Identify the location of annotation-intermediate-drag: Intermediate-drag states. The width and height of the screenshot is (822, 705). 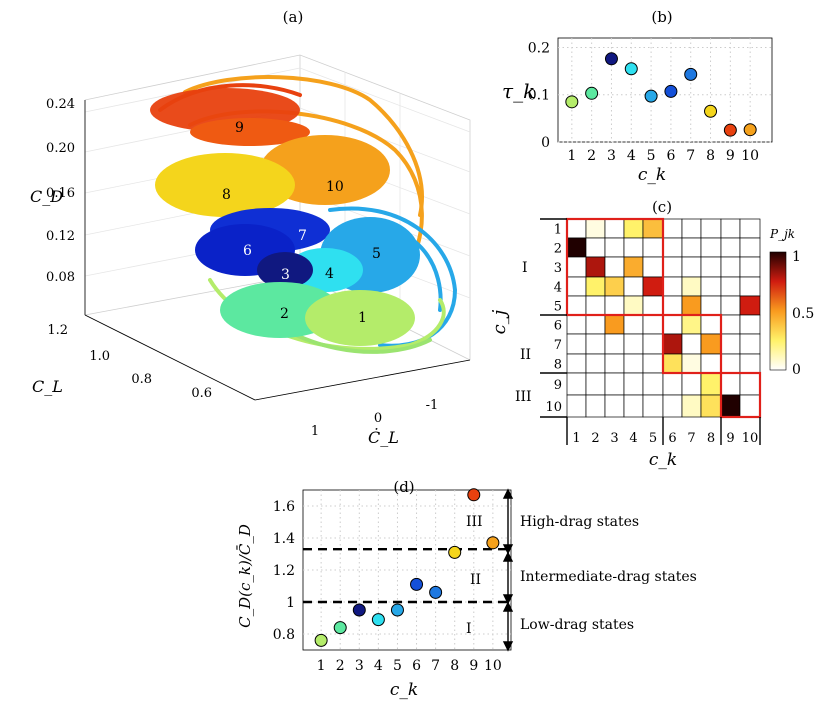
(608, 577).